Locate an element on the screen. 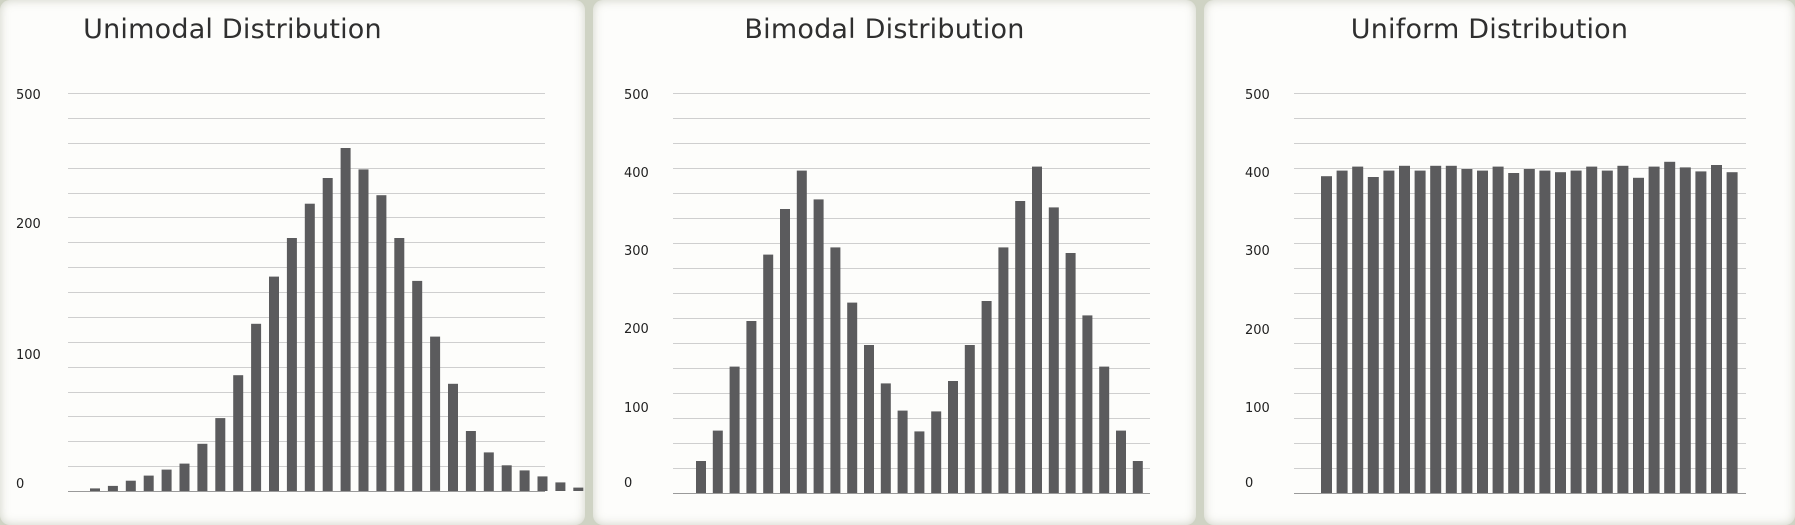 The height and width of the screenshot is (525, 1795). y-tick-label: 400 is located at coordinates (1257, 173).